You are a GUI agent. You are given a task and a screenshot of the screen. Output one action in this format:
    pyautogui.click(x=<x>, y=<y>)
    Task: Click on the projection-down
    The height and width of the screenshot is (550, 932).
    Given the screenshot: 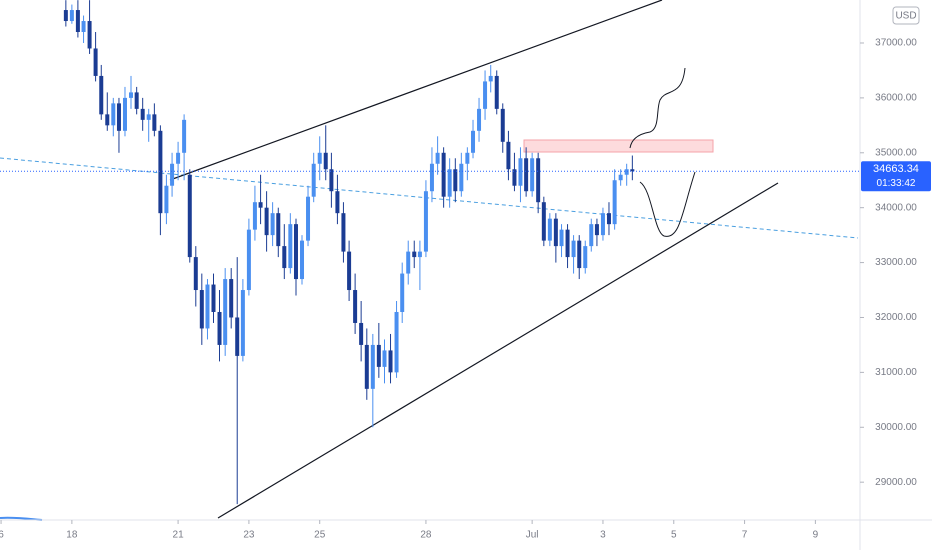 What is the action you would take?
    pyautogui.click(x=667, y=204)
    